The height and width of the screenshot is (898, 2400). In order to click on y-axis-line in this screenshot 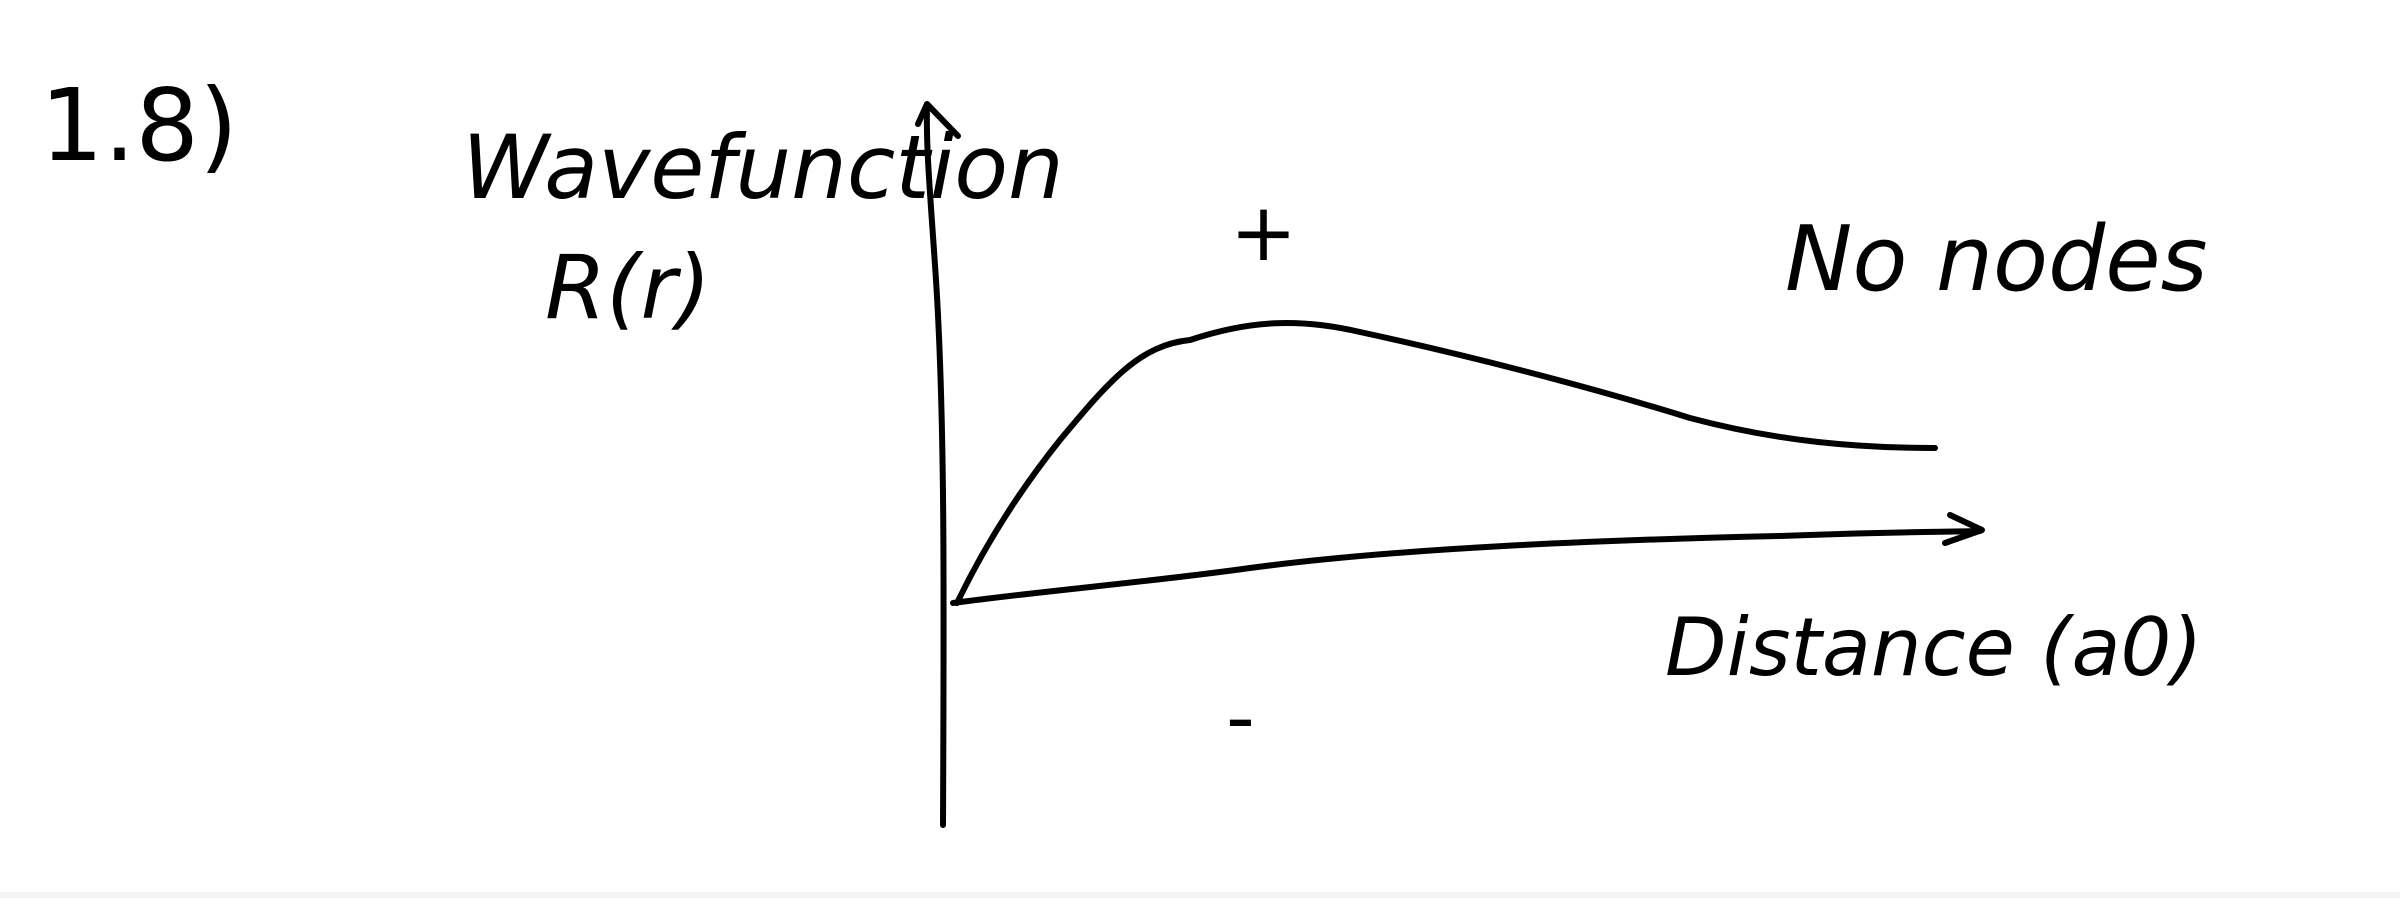, I will do `click(935, 465)`.